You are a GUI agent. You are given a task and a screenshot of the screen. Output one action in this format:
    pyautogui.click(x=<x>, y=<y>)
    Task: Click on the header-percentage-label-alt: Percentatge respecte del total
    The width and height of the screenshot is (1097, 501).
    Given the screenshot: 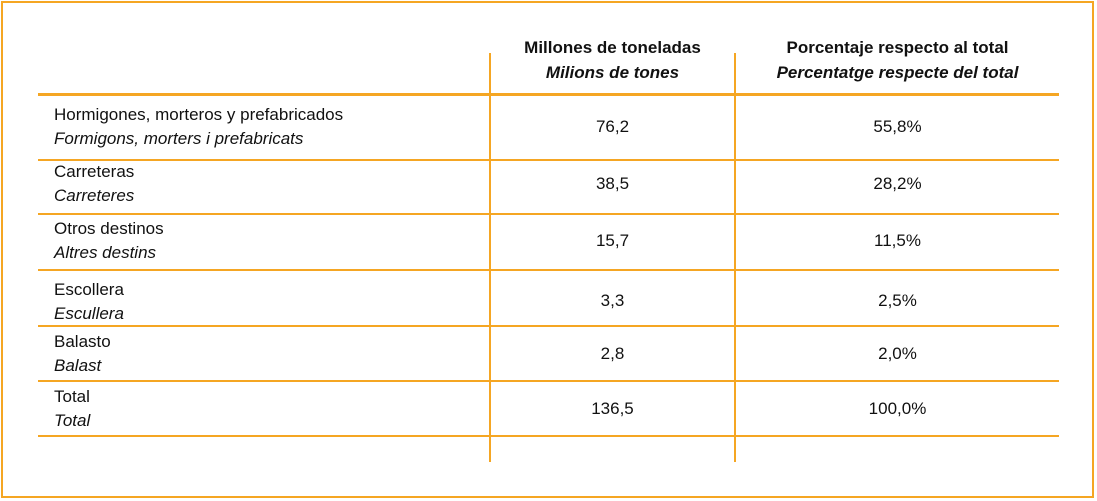 What is the action you would take?
    pyautogui.click(x=897, y=72)
    